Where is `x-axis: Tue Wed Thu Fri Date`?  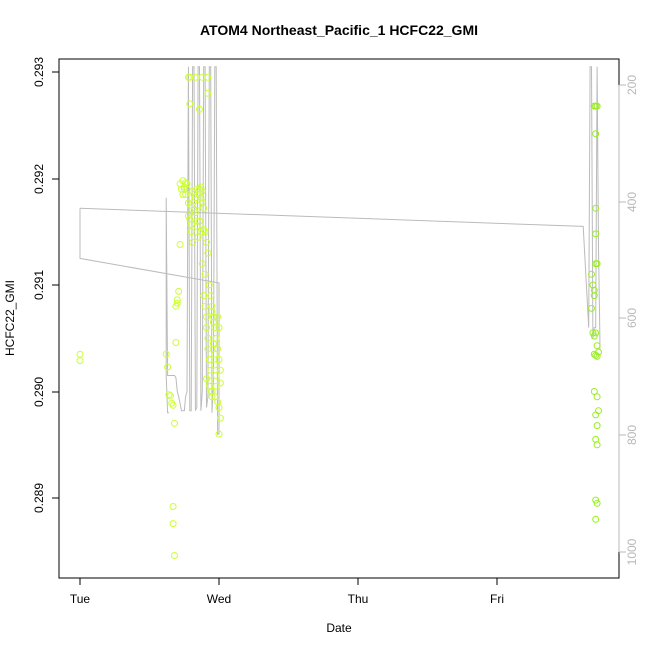
x-axis: Tue Wed Thu Fri Date is located at coordinates (287, 606).